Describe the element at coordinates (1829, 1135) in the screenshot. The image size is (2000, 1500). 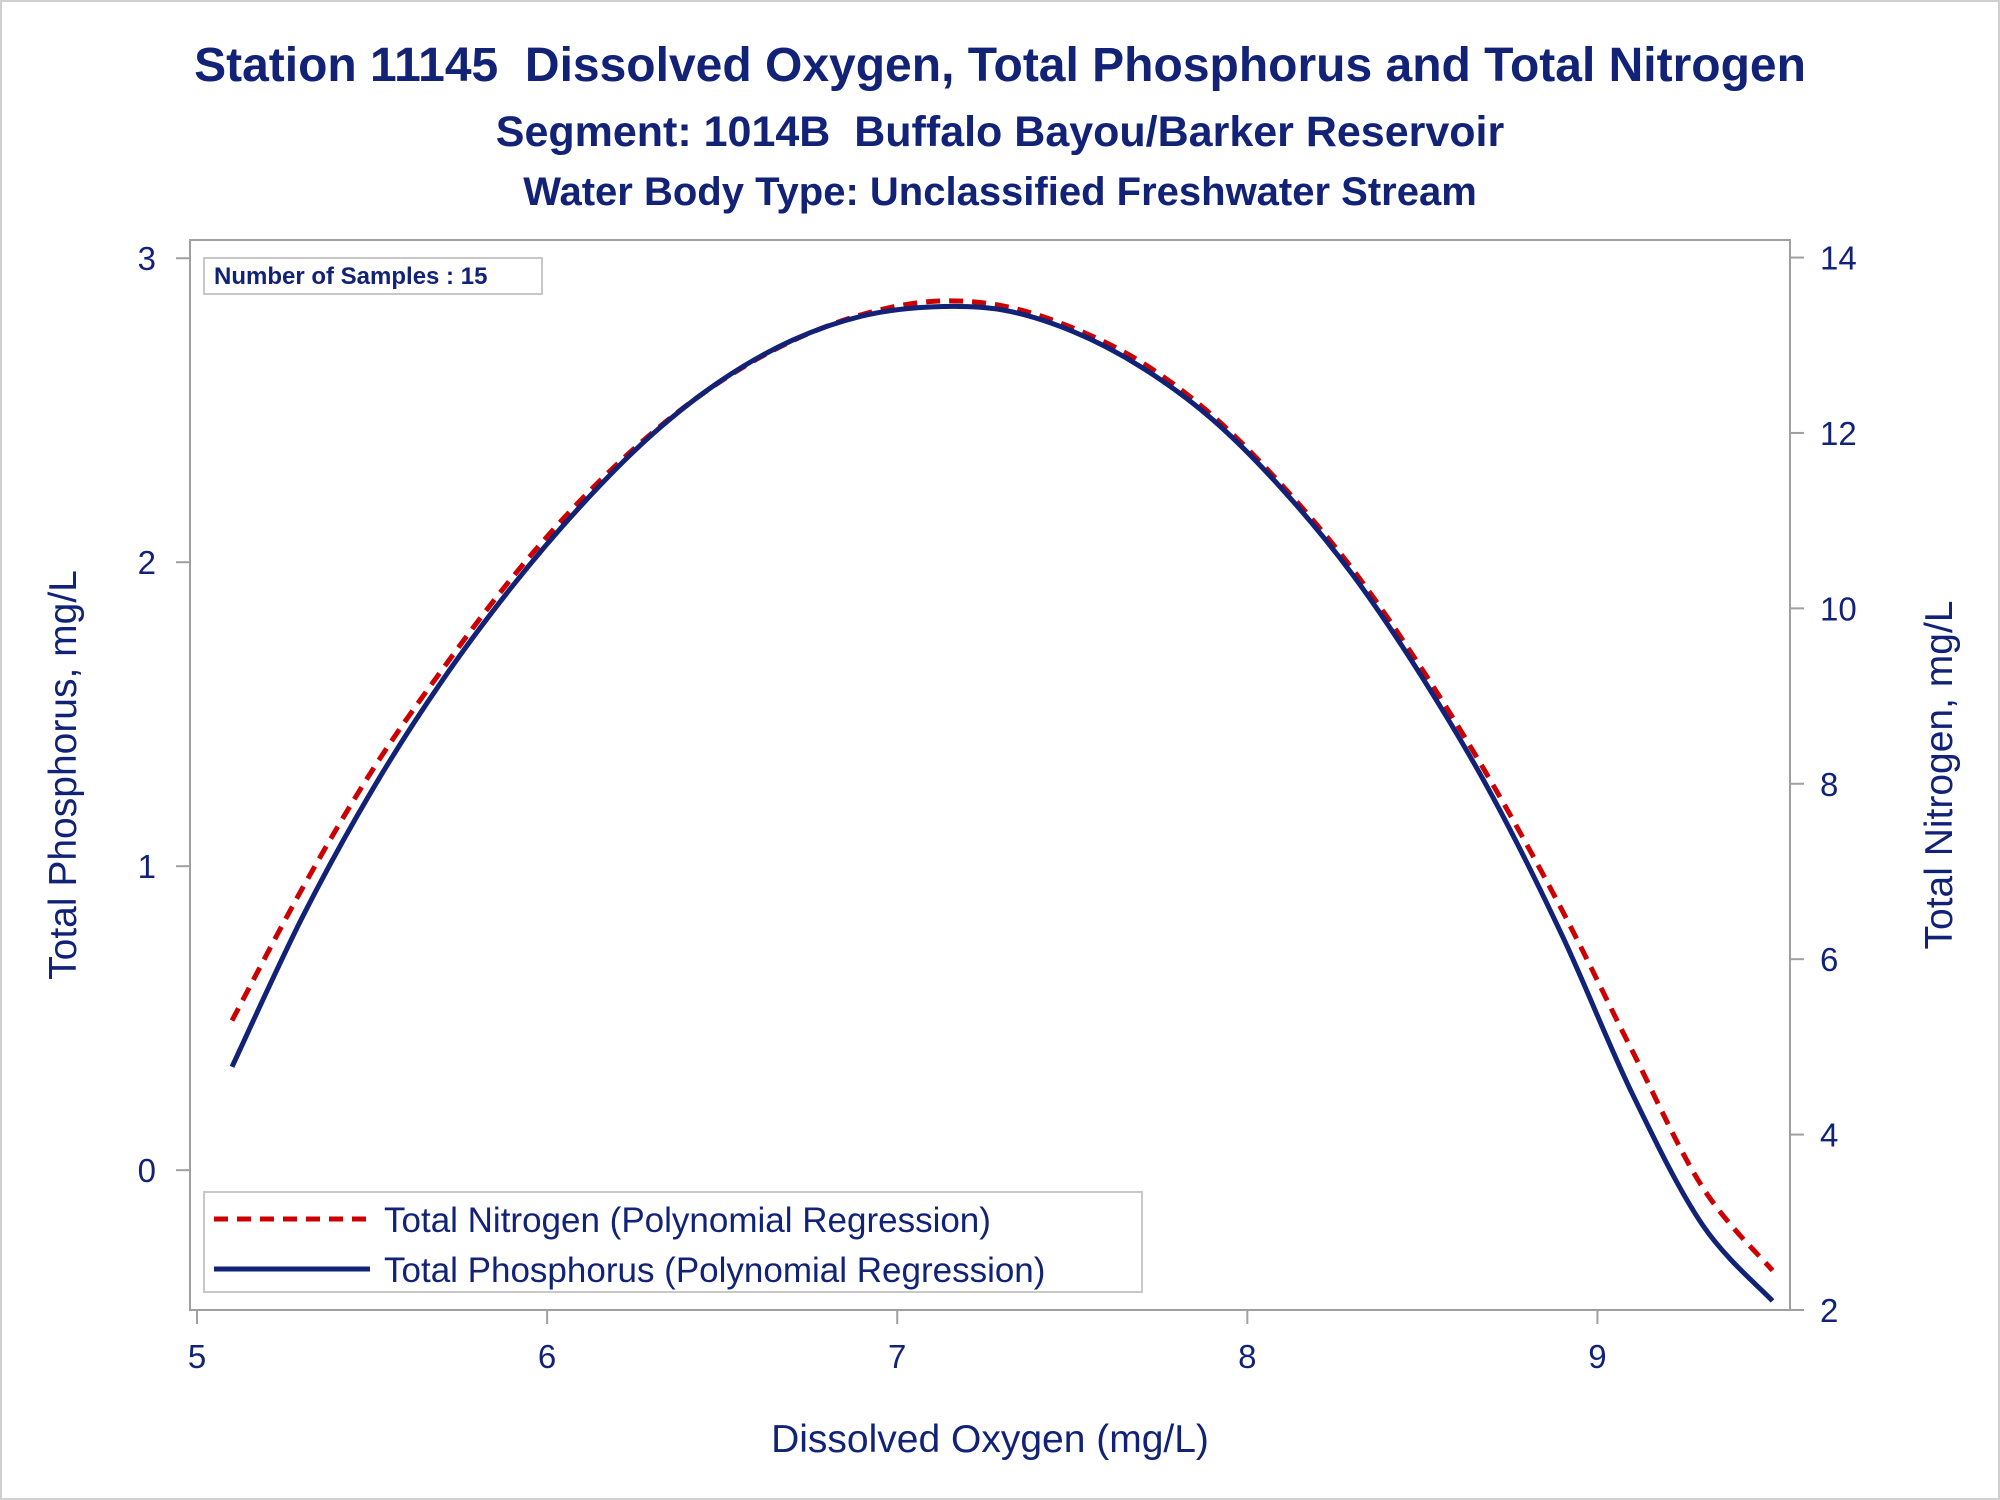
I see `y2-tick-label: 4` at that location.